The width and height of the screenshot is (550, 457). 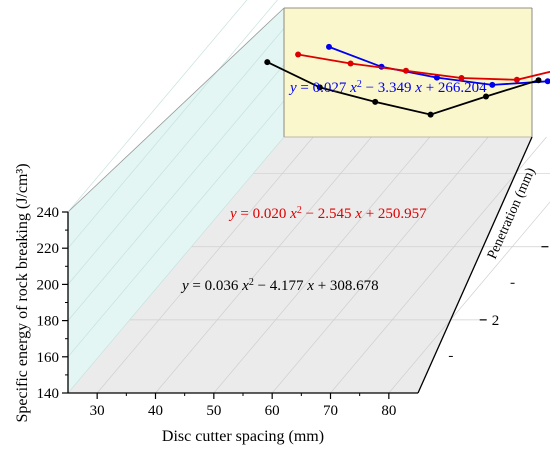 What do you see at coordinates (155, 411) in the screenshot?
I see `x-tick-label: 40` at bounding box center [155, 411].